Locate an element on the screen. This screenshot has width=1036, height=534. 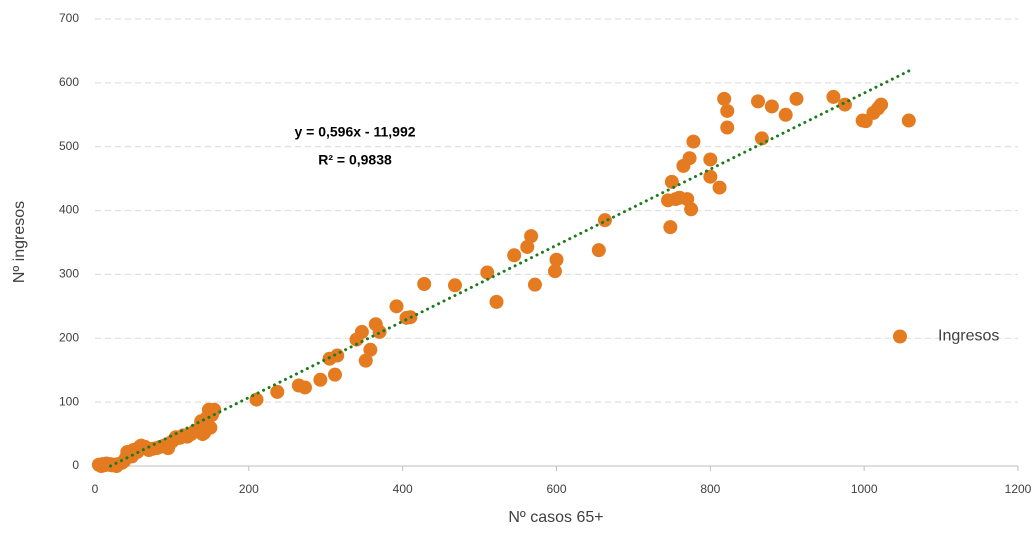
legend-marker is located at coordinates (900, 336).